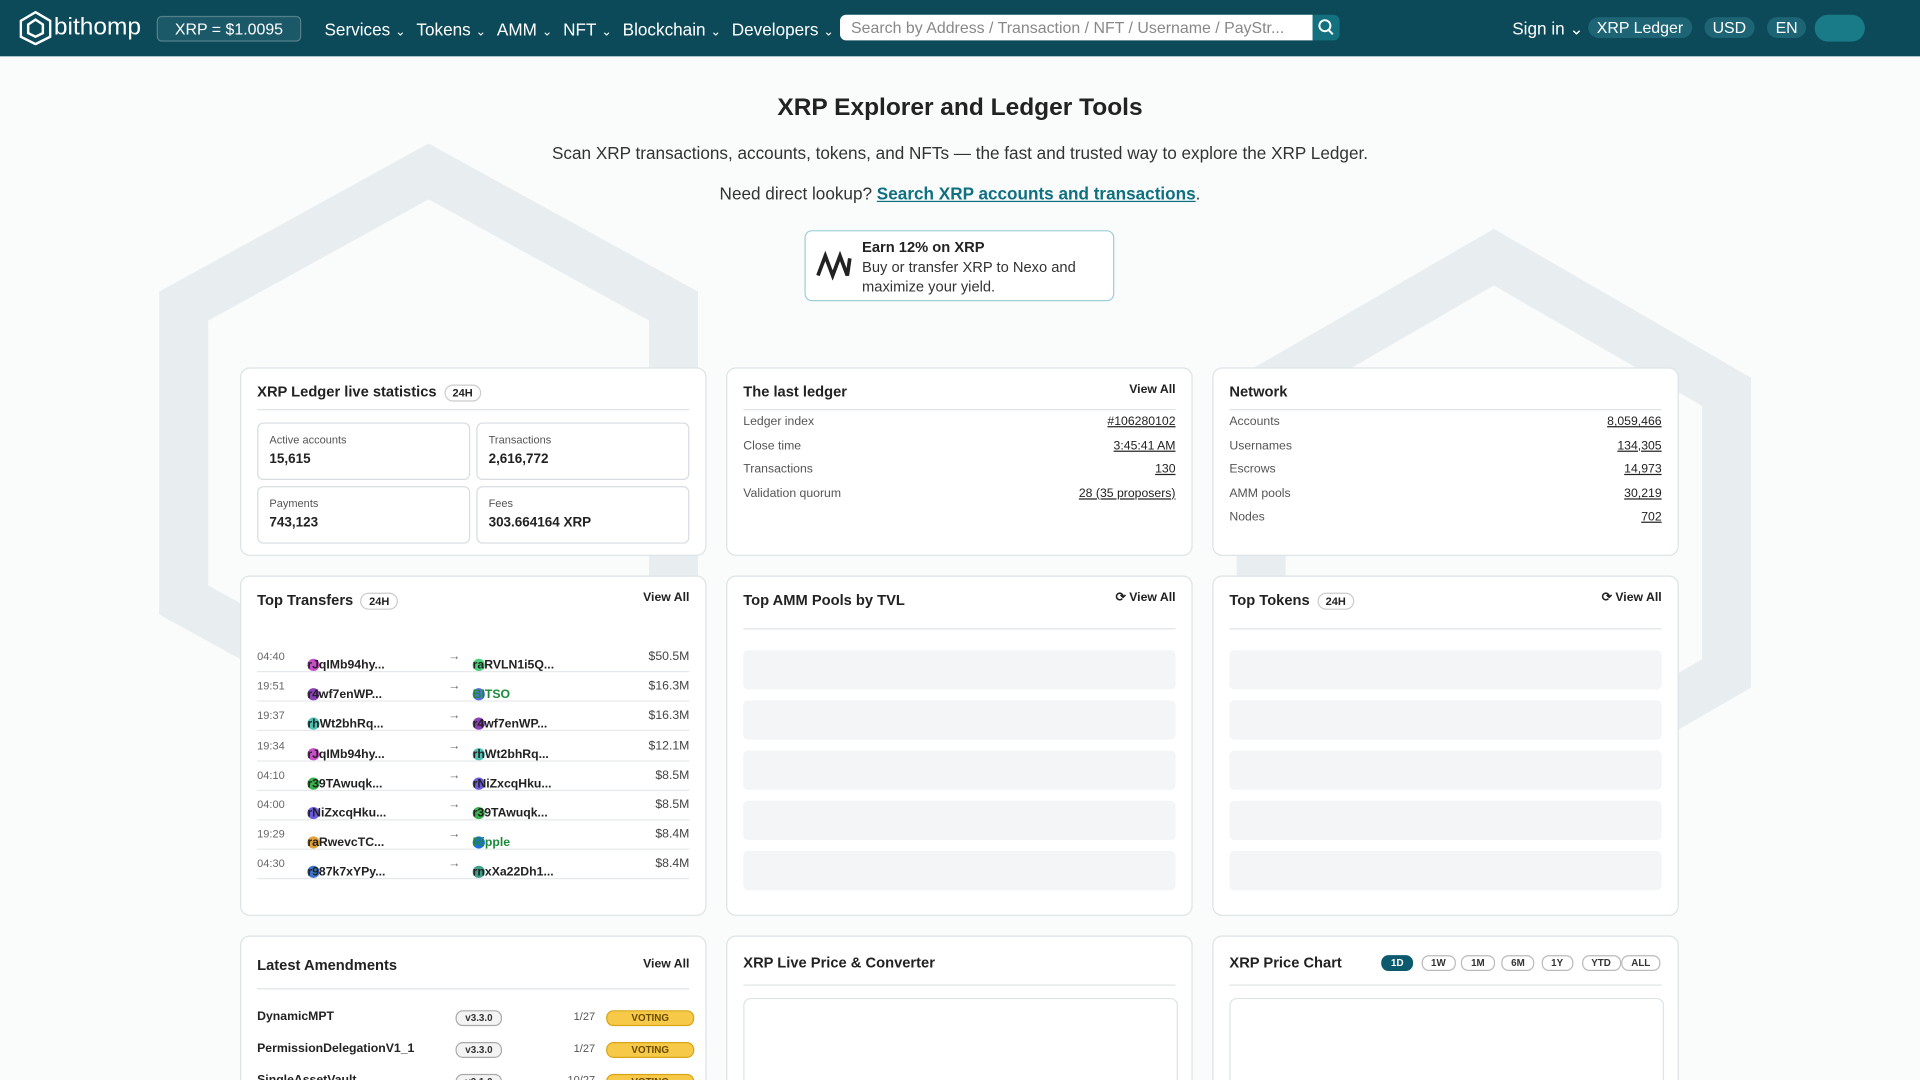 The height and width of the screenshot is (1080, 1920). I want to click on amendment-row: PermissionDelegationV1_1 v3.3.0 1/27 VOTING, so click(476, 1050).